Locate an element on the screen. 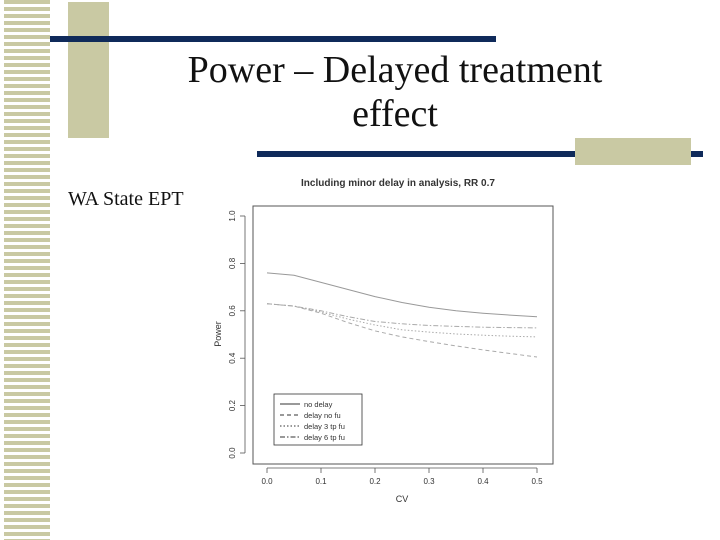 This screenshot has height=540, width=720. legend-box is located at coordinates (318, 419).